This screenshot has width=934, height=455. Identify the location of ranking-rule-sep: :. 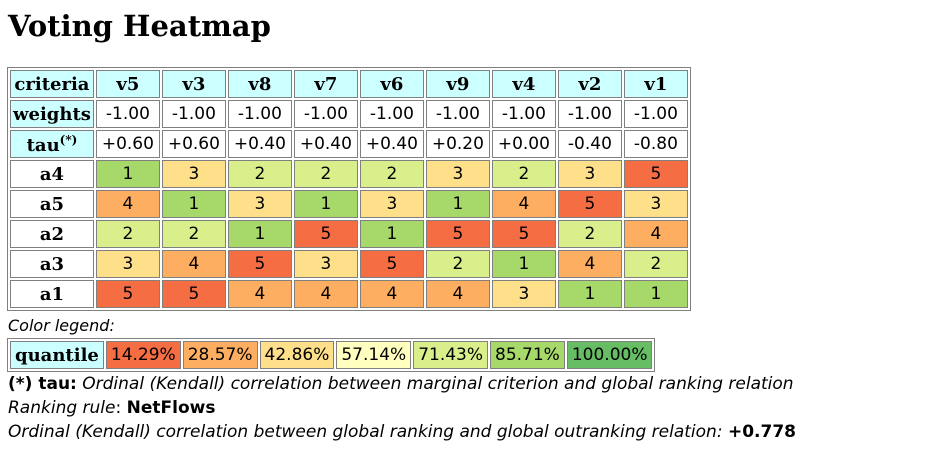
(121, 408).